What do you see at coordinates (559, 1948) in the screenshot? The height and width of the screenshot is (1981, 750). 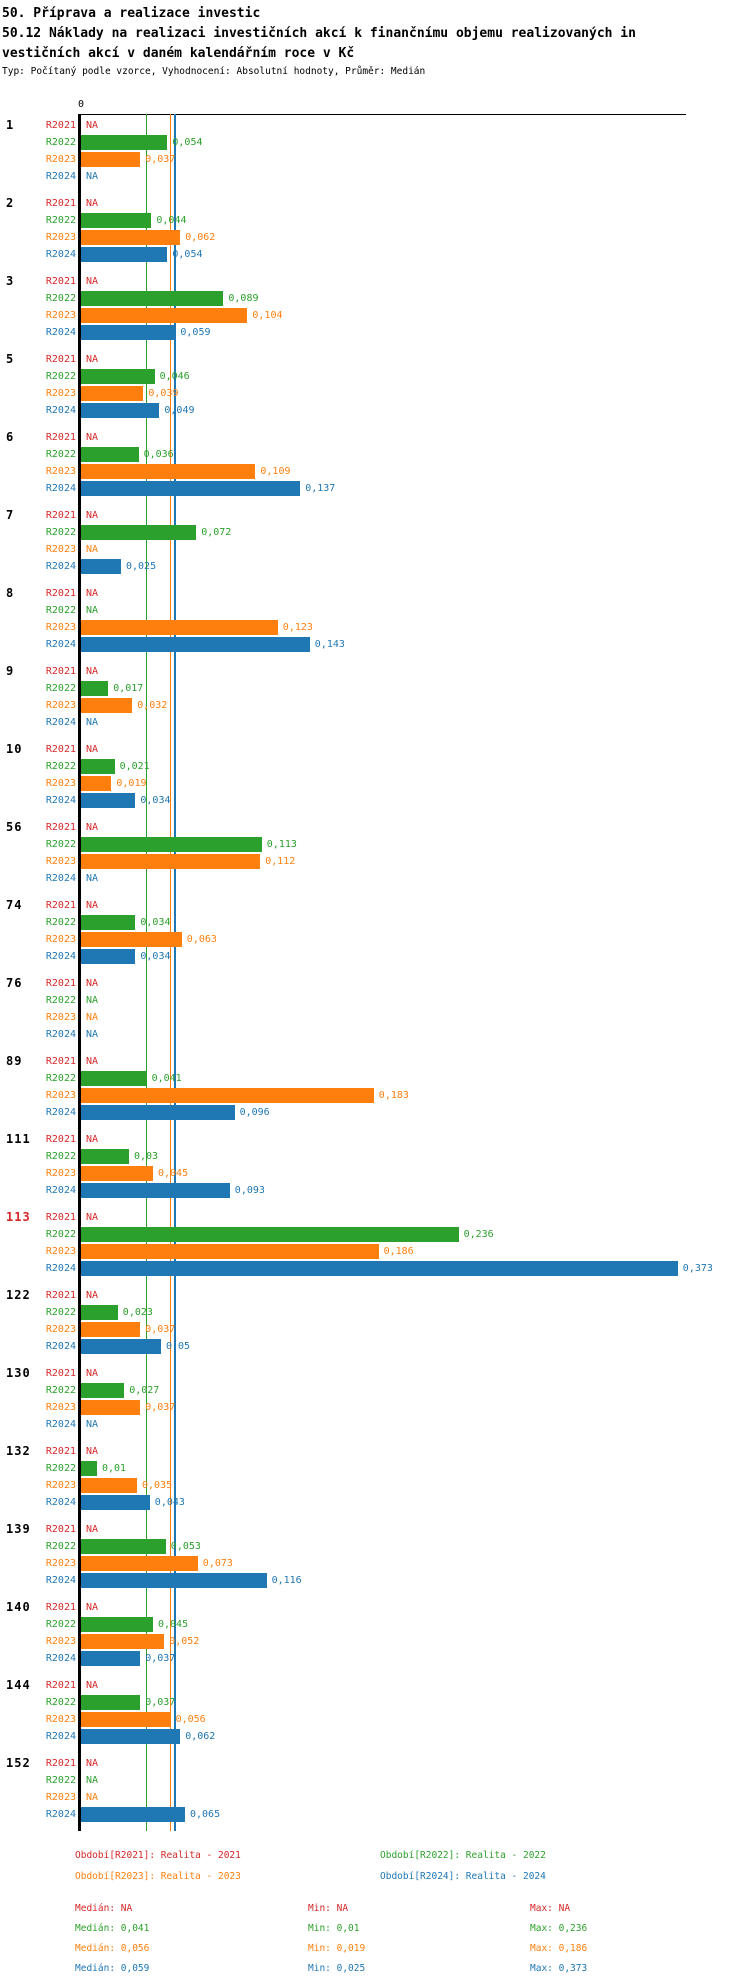 I see `stat-max-R2023: Max: 0,186` at bounding box center [559, 1948].